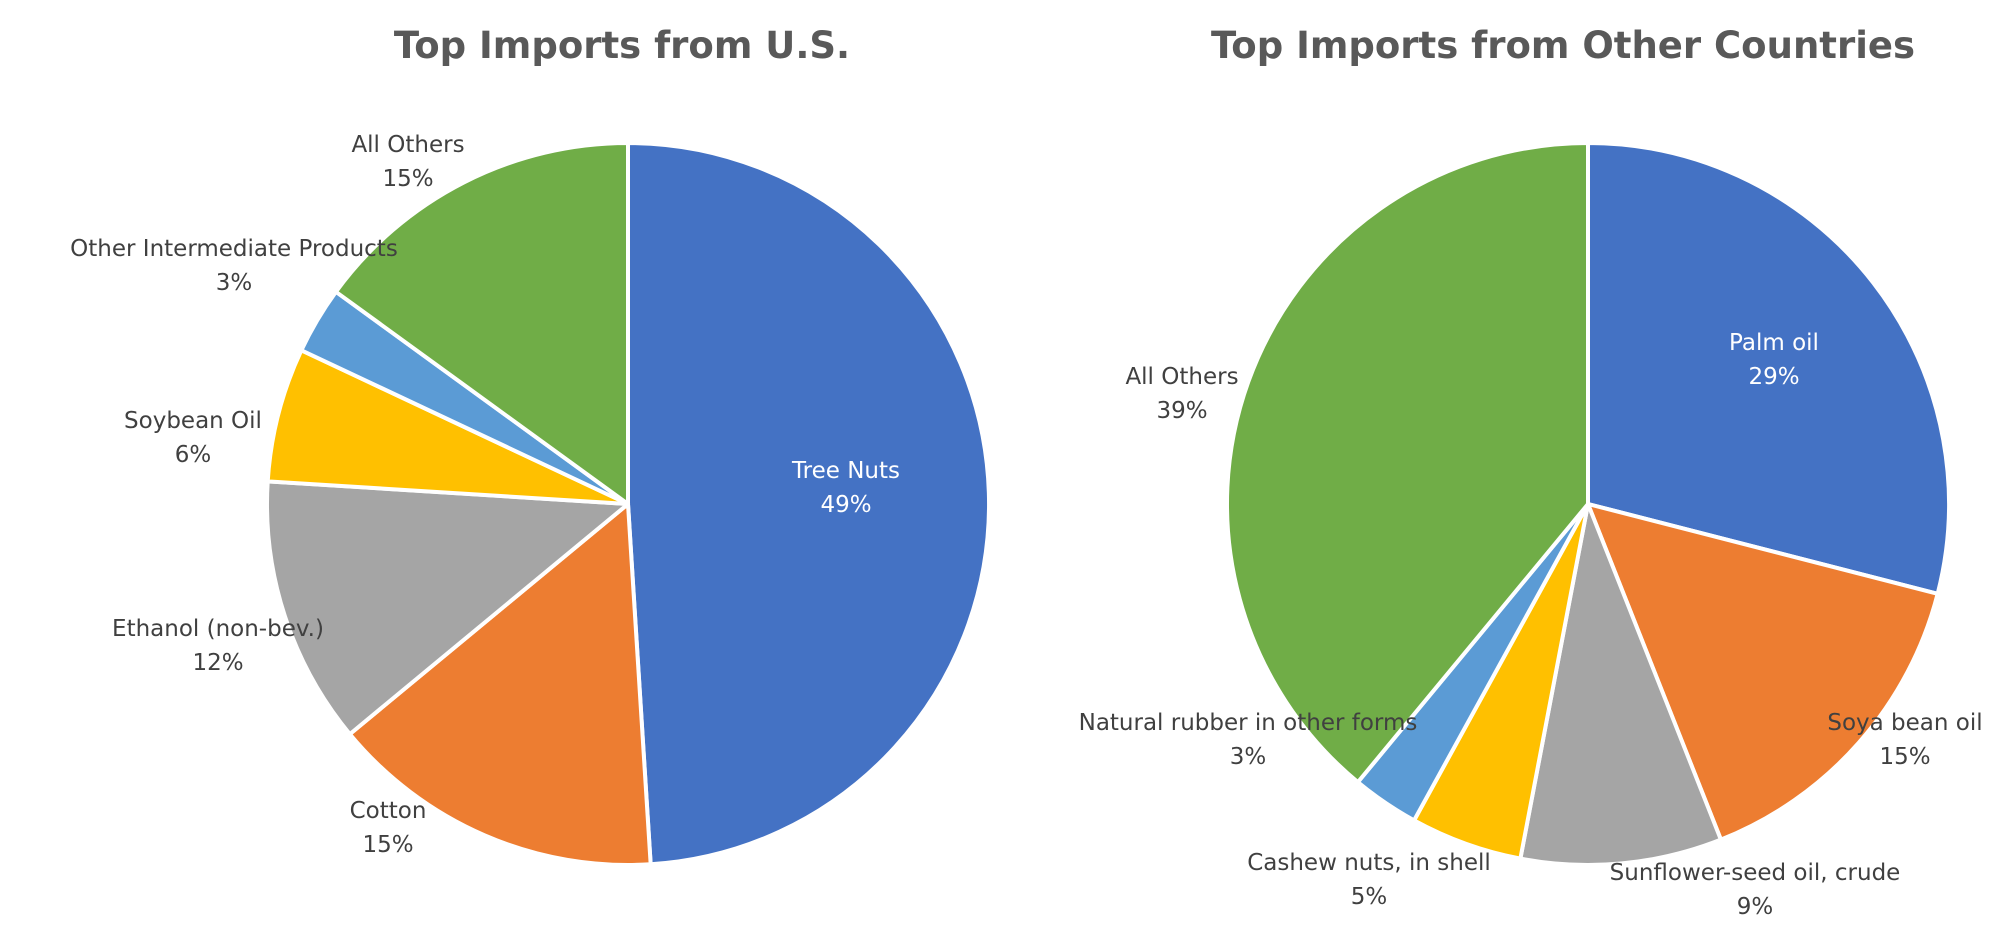  I want to click on data-label-sunflower-seed-oil-crude: Sunflower-seed oil, crude 9%, so click(1755, 890).